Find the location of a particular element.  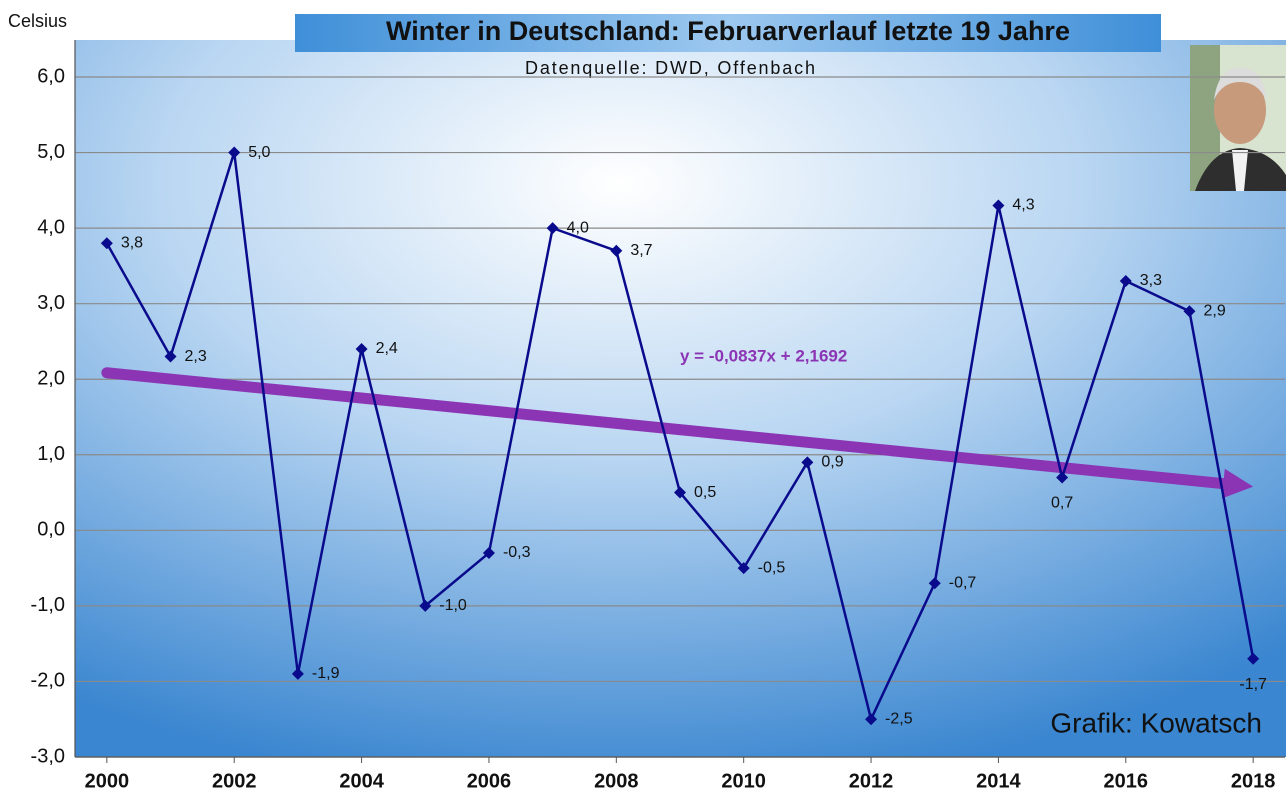

trend-arrowhead is located at coordinates (1237, 483).